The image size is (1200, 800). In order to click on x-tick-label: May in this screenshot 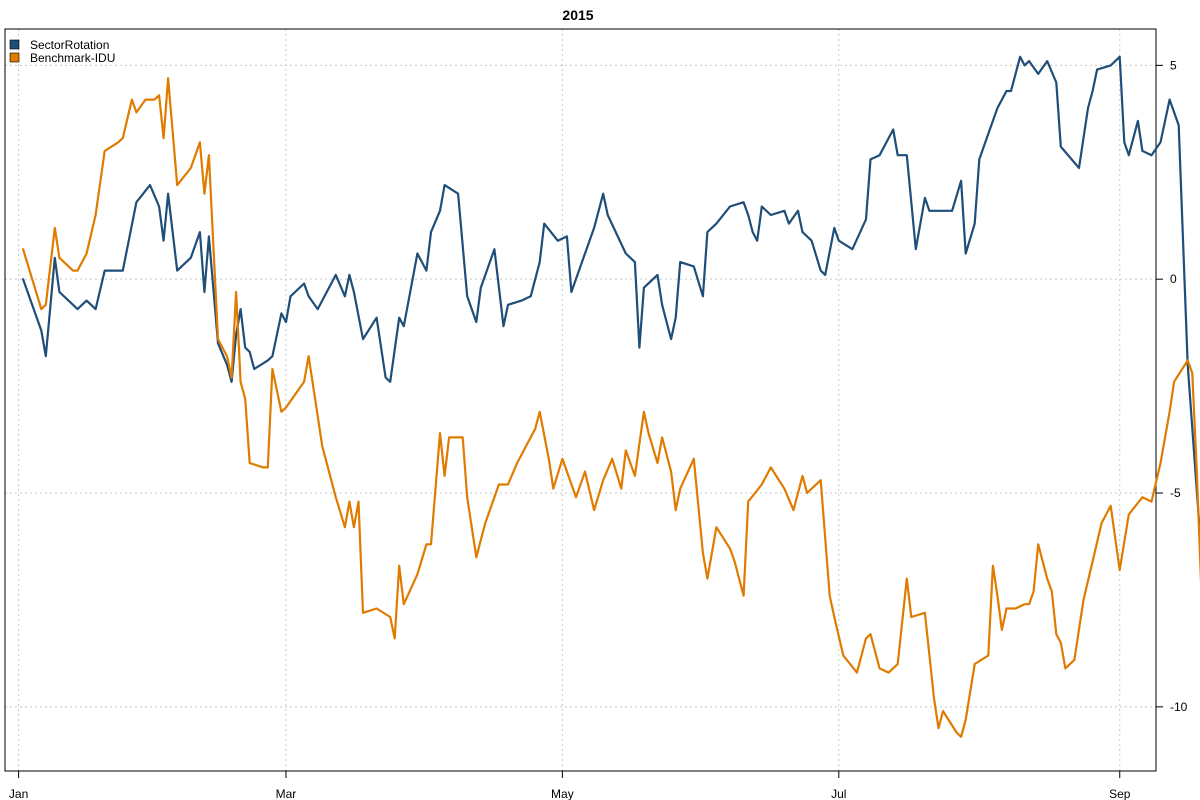, I will do `click(562, 793)`.